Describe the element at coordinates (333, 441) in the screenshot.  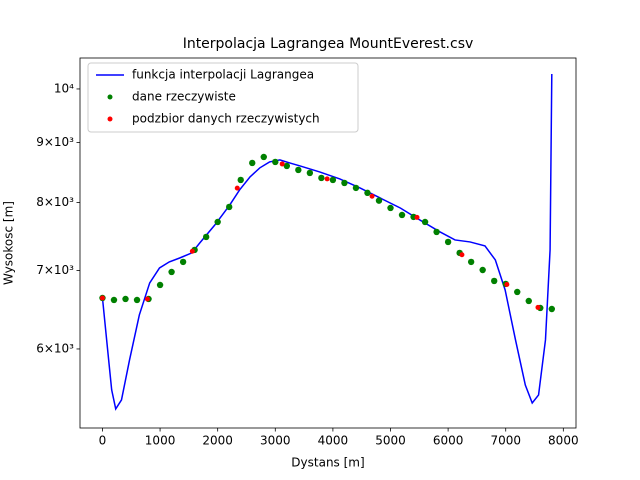
I see `x-tick-label: 4000` at that location.